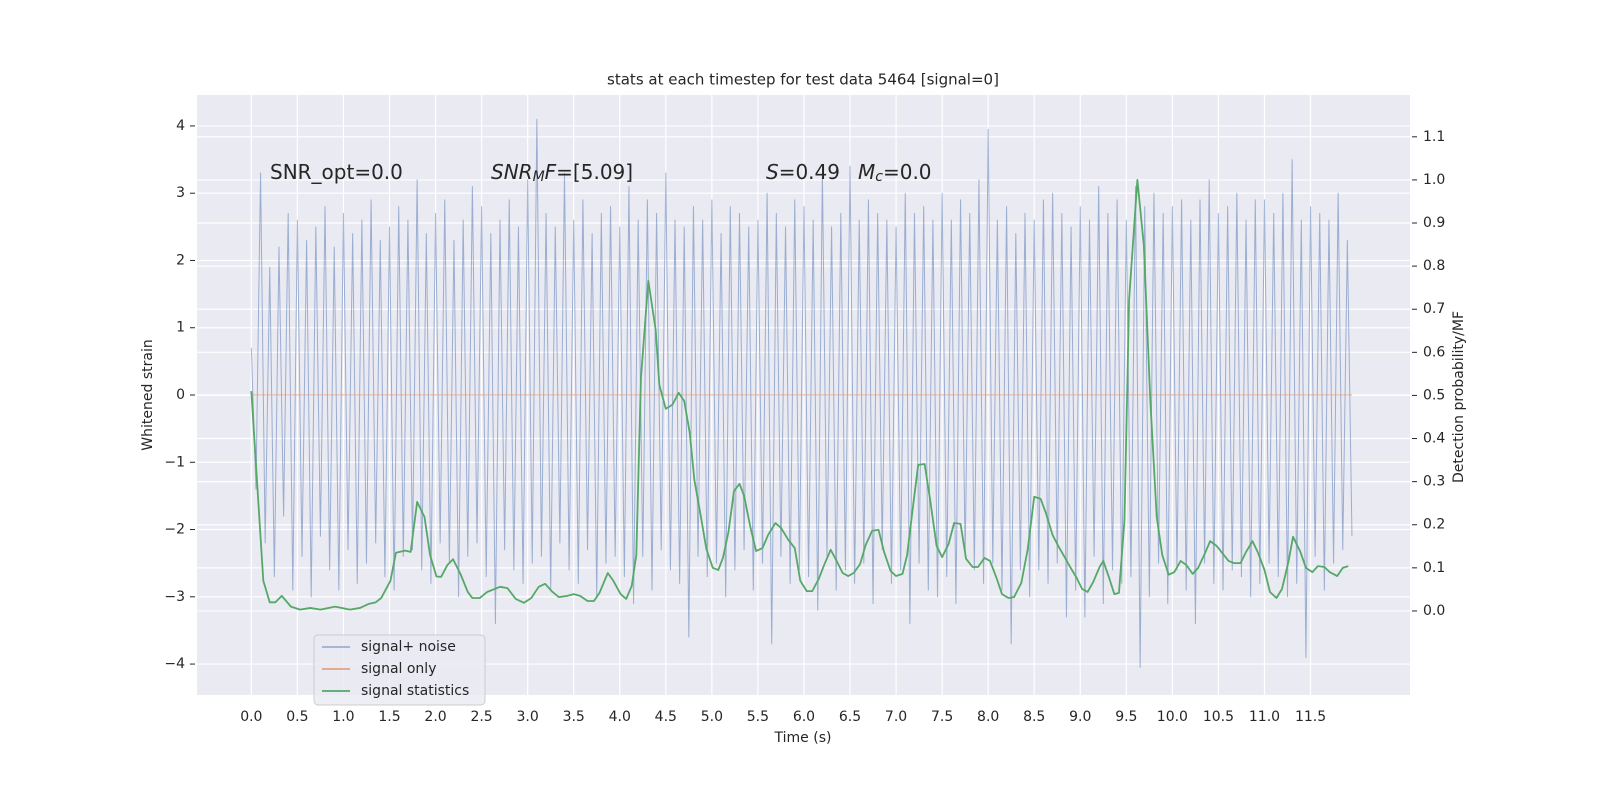 The image size is (1600, 800). What do you see at coordinates (408, 647) in the screenshot?
I see `legend-label: signal+ noise` at bounding box center [408, 647].